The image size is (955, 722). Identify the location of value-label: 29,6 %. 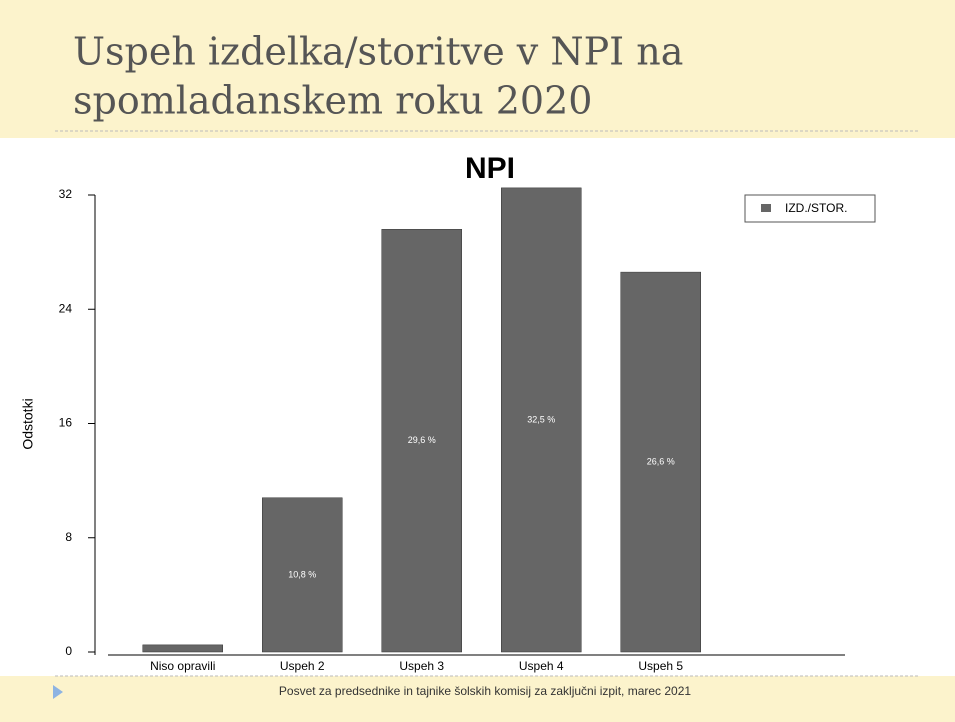
(422, 440).